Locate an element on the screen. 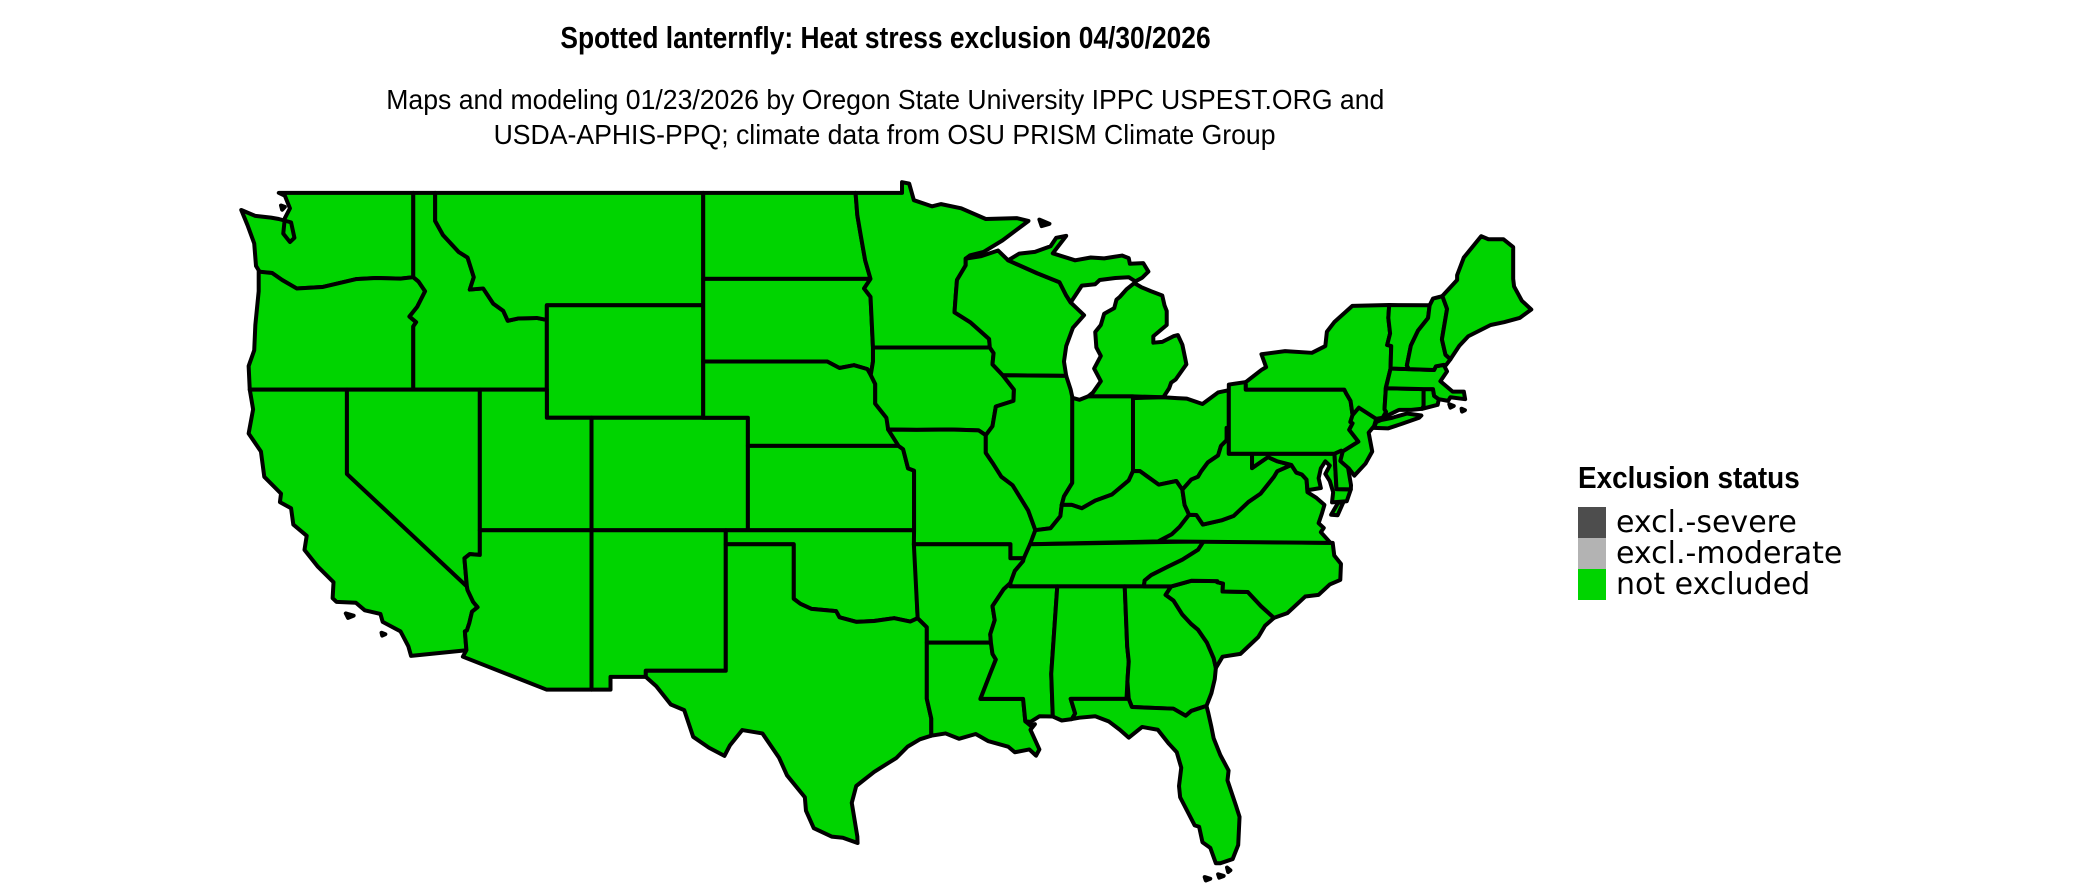 The width and height of the screenshot is (2100, 892). legend-title: Exclusion status is located at coordinates (1689, 477).